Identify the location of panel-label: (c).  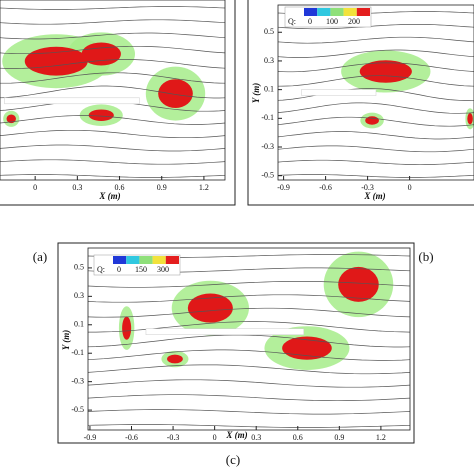
(233, 459).